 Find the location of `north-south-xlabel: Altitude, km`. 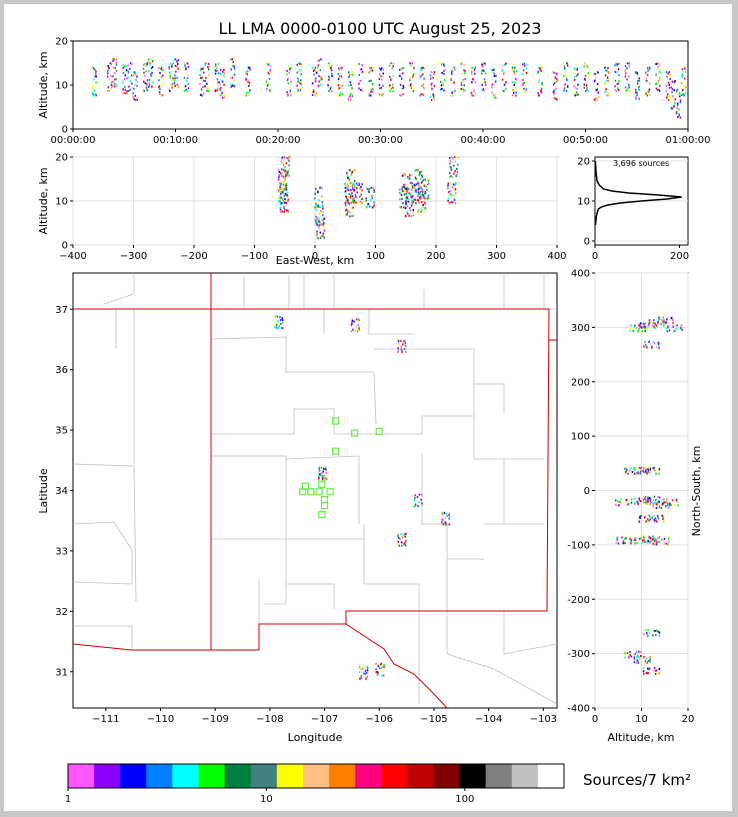

north-south-xlabel: Altitude, km is located at coordinates (640, 737).